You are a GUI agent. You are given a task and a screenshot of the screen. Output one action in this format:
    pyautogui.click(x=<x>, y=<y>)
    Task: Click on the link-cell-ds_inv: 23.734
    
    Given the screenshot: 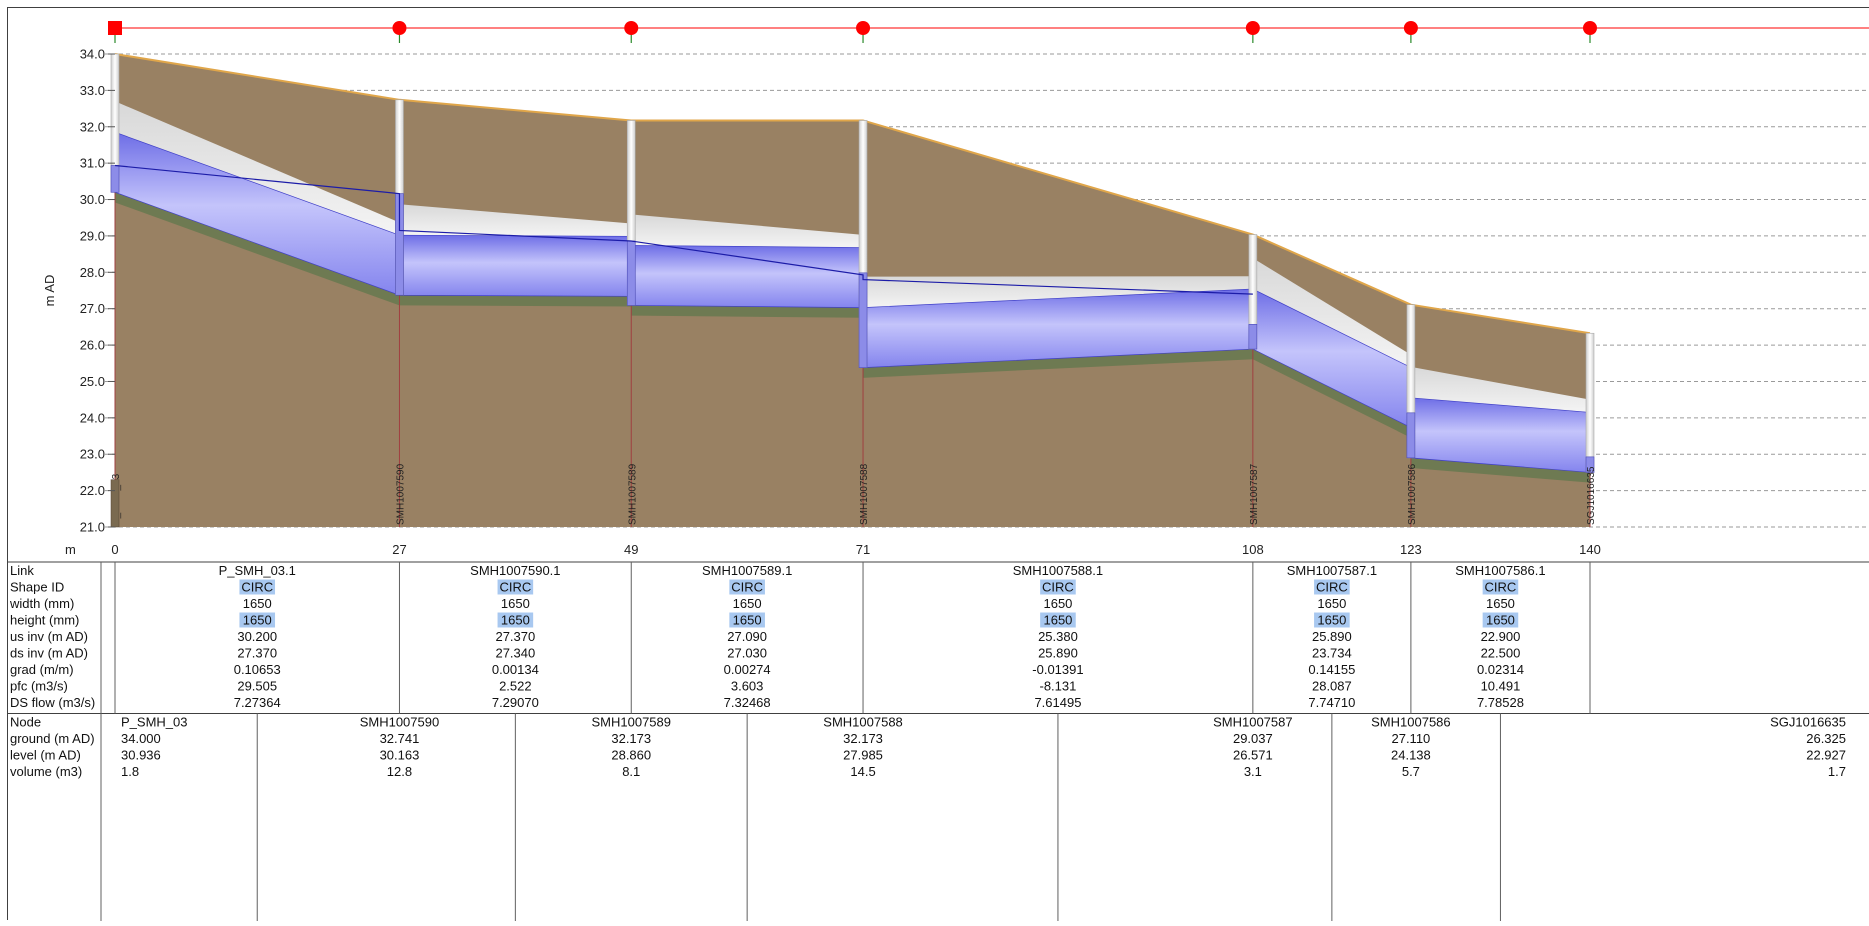 What is the action you would take?
    pyautogui.click(x=1332, y=653)
    